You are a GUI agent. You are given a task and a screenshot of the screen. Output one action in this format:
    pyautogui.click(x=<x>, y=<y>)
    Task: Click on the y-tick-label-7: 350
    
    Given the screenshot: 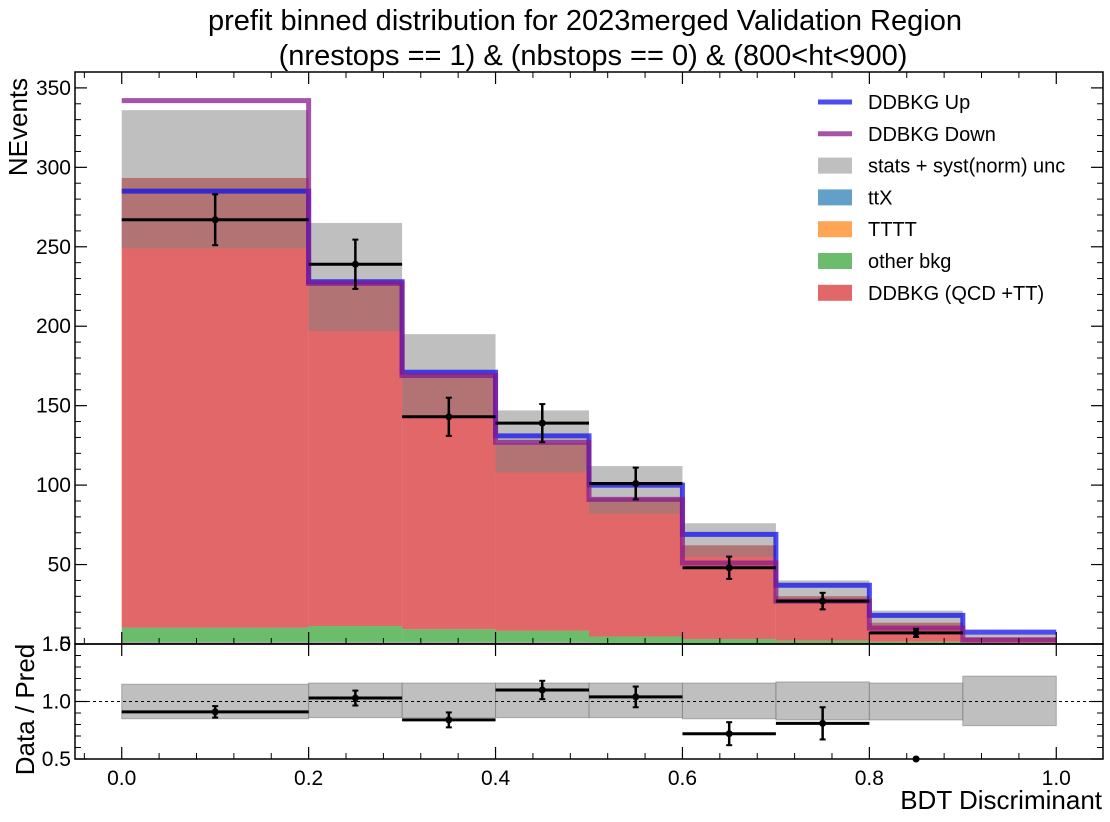 What is the action you would take?
    pyautogui.click(x=53, y=88)
    